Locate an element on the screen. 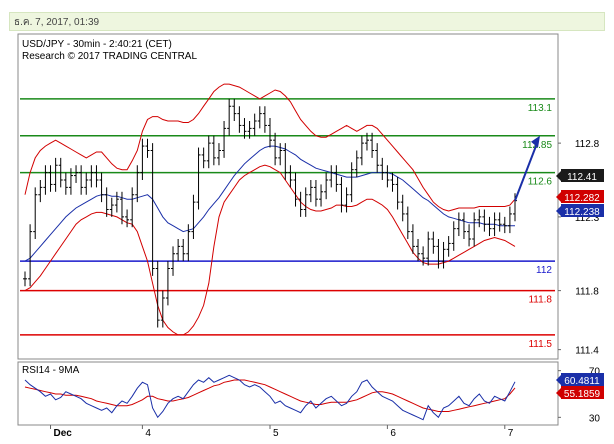  projection-arrow-head is located at coordinates (535, 141).